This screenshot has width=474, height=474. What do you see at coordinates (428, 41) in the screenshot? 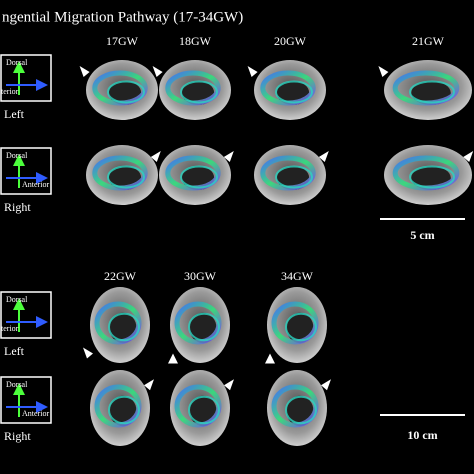
I see `age-label: 21GW` at bounding box center [428, 41].